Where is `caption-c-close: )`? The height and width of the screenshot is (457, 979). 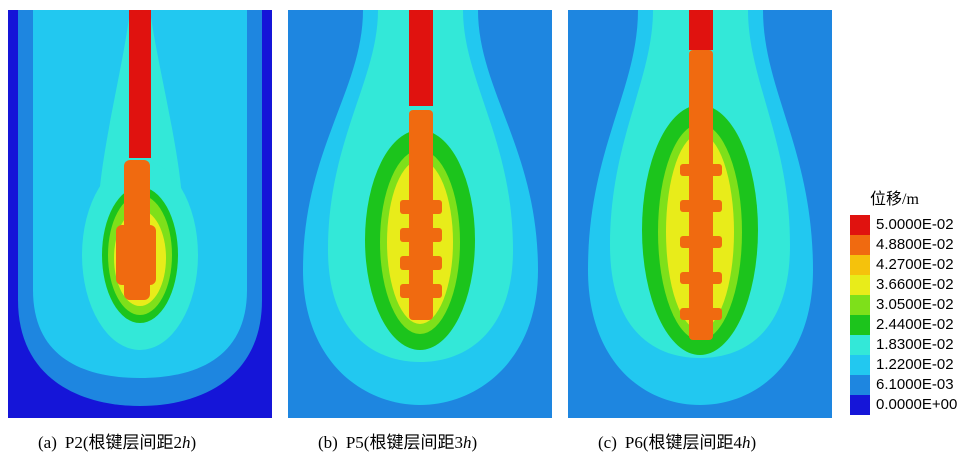 caption-c-close: ) is located at coordinates (753, 442).